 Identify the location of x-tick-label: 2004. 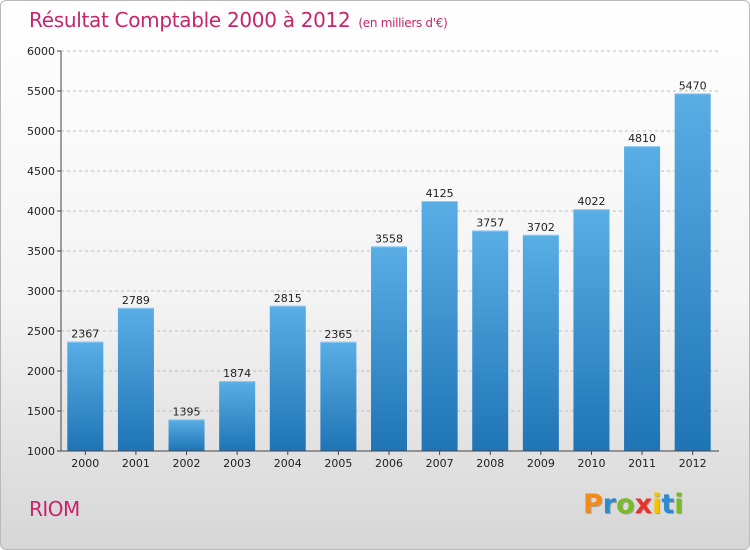
(288, 463).